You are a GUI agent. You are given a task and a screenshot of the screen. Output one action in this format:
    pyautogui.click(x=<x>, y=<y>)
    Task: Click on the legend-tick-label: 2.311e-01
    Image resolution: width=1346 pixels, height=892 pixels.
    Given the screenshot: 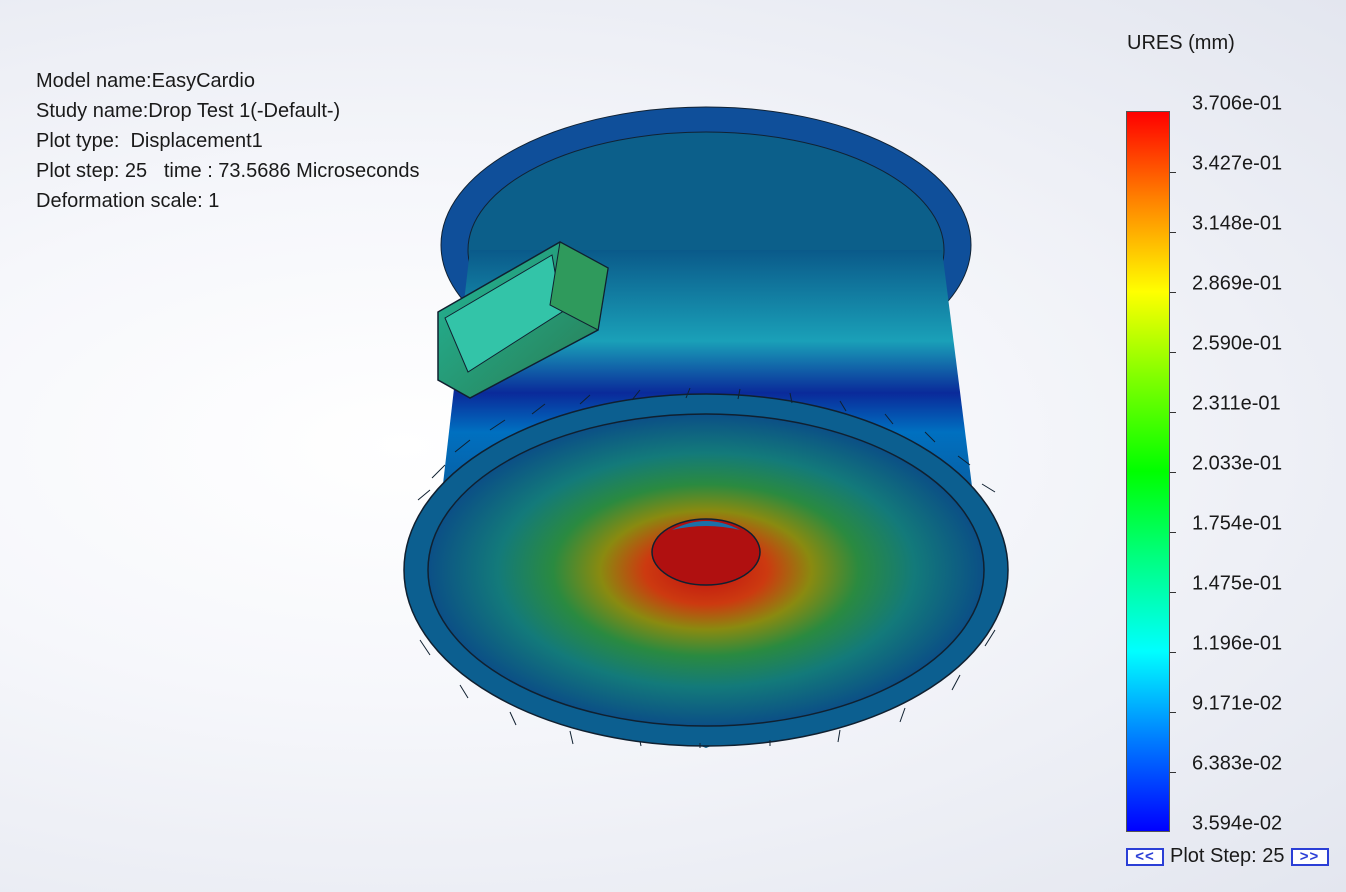 What is the action you would take?
    pyautogui.click(x=1236, y=403)
    